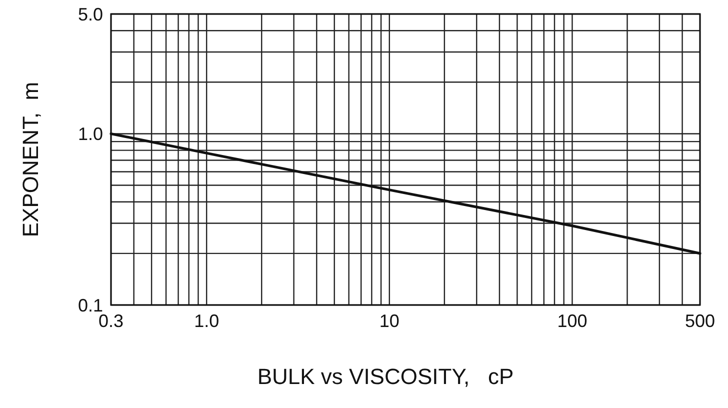 Image resolution: width=728 pixels, height=408 pixels. Describe the element at coordinates (90, 134) in the screenshot. I see `y-tick-label: 1.0` at that location.